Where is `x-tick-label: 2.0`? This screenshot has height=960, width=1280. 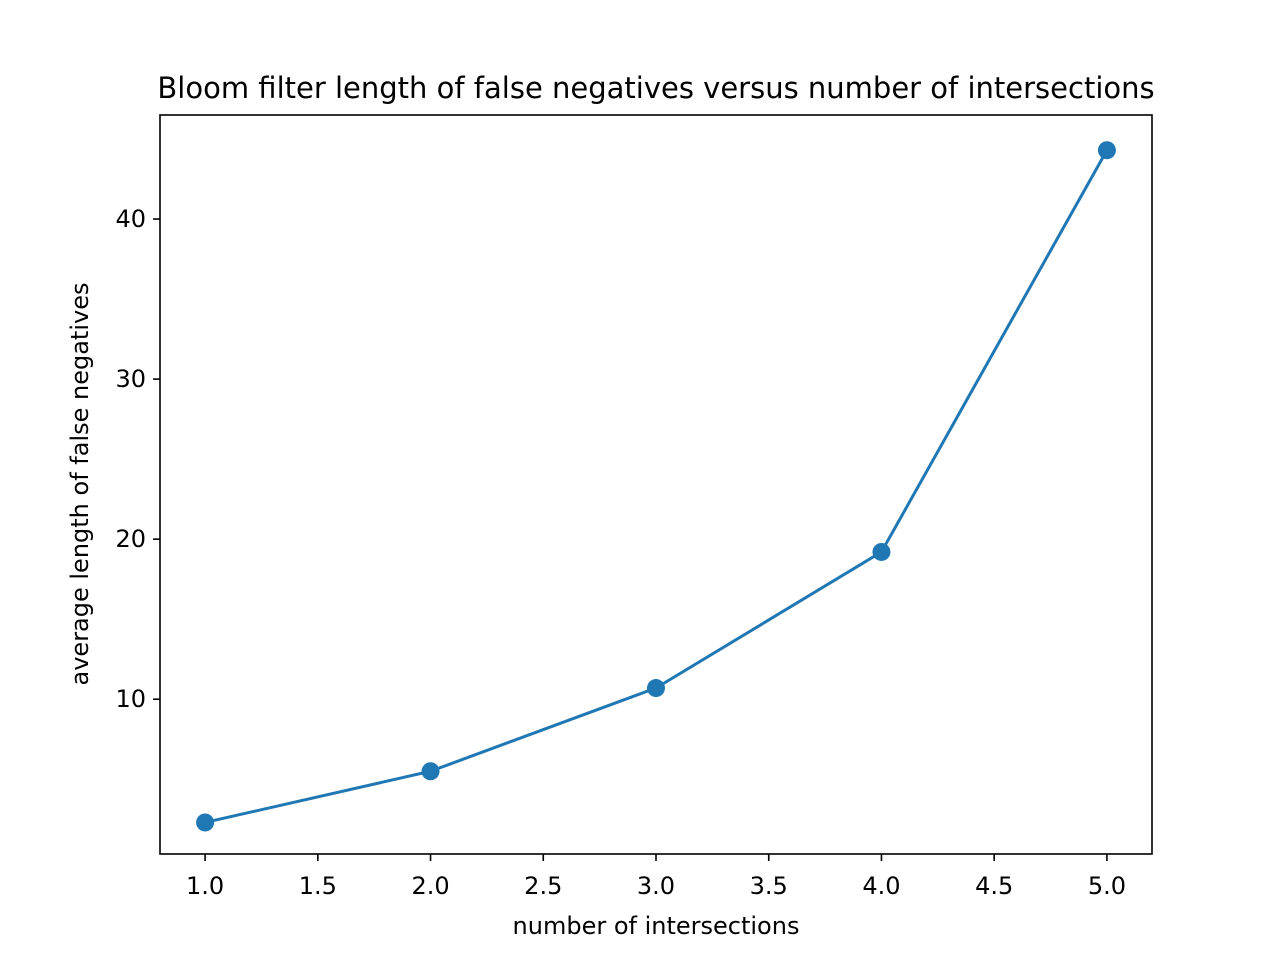 x-tick-label: 2.0 is located at coordinates (430, 886).